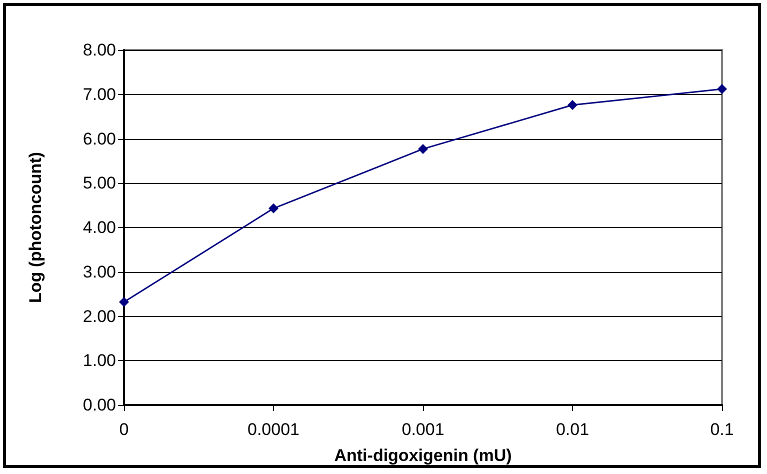 The width and height of the screenshot is (767, 474). What do you see at coordinates (99, 360) in the screenshot?
I see `y-tick-label: 1.00` at bounding box center [99, 360].